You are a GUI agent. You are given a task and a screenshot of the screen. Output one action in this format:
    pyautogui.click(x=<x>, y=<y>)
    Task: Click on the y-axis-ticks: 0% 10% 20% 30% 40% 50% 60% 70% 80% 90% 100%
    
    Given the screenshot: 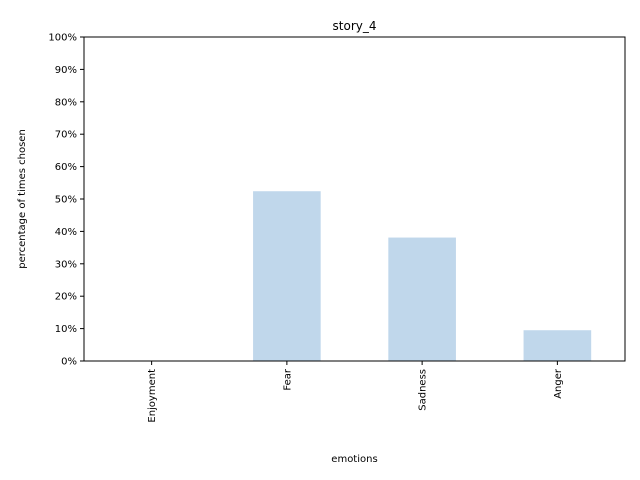 What is the action you would take?
    pyautogui.click(x=66, y=200)
    